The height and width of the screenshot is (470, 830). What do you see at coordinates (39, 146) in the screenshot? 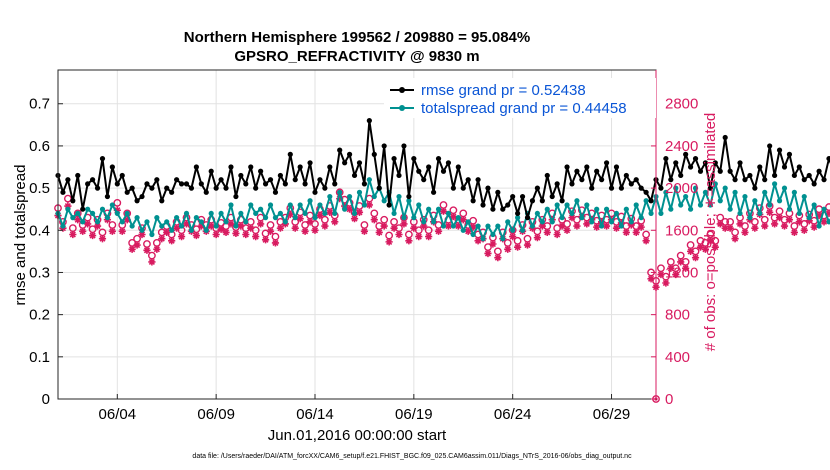
I see `y-tick-label: 0.6` at bounding box center [39, 146].